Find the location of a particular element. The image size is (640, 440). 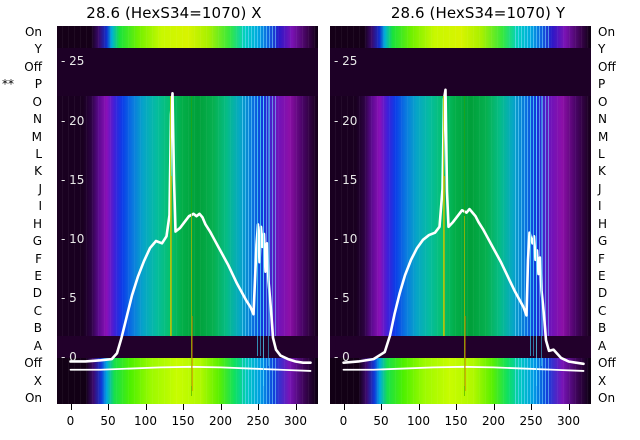

x-tick-label: 200 is located at coordinates (493, 421).